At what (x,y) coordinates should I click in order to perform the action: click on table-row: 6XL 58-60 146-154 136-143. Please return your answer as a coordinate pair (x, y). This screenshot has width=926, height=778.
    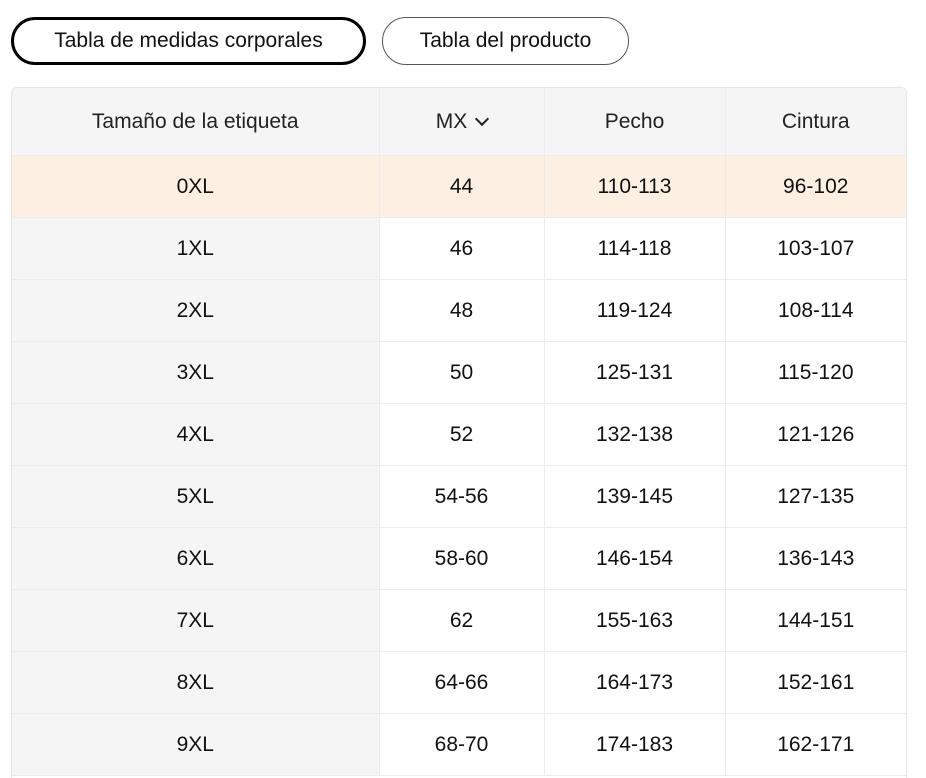
    Looking at the image, I should click on (459, 558).